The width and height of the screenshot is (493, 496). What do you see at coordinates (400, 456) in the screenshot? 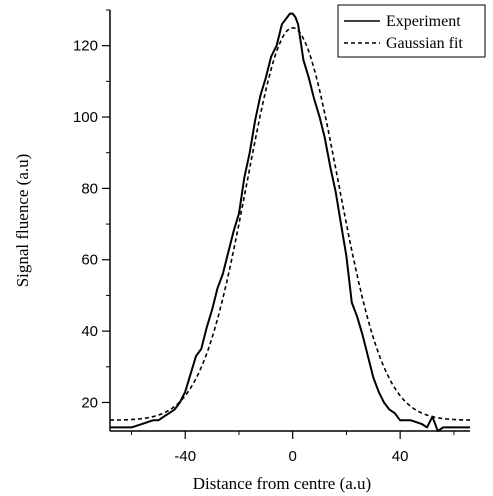
I see `x-tick-label: 40` at bounding box center [400, 456].